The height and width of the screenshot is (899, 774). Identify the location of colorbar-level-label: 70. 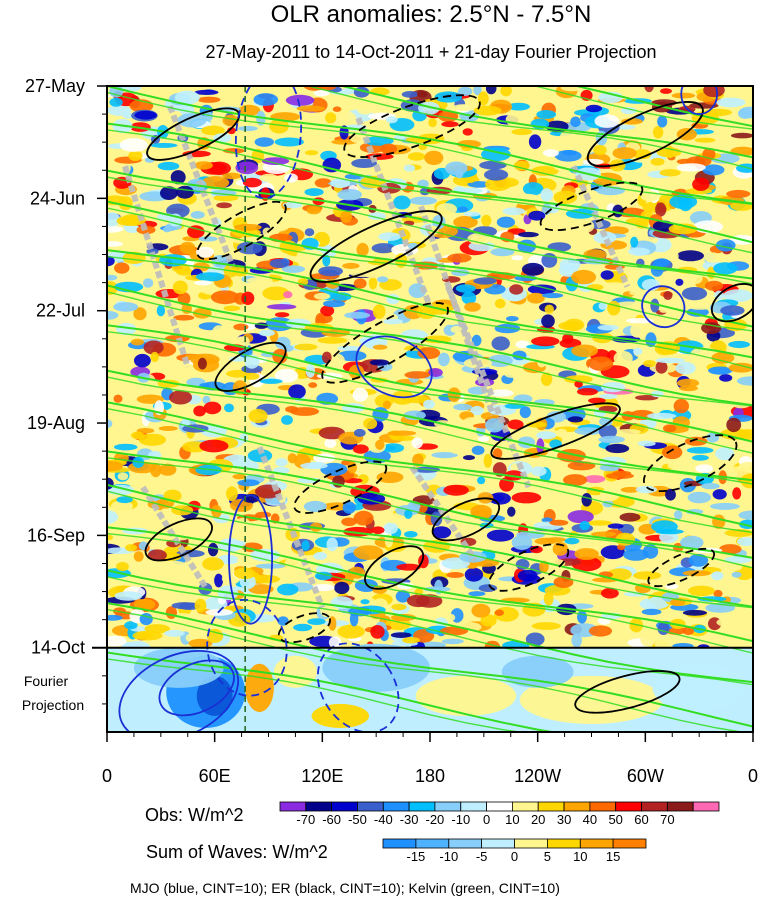
(667, 819).